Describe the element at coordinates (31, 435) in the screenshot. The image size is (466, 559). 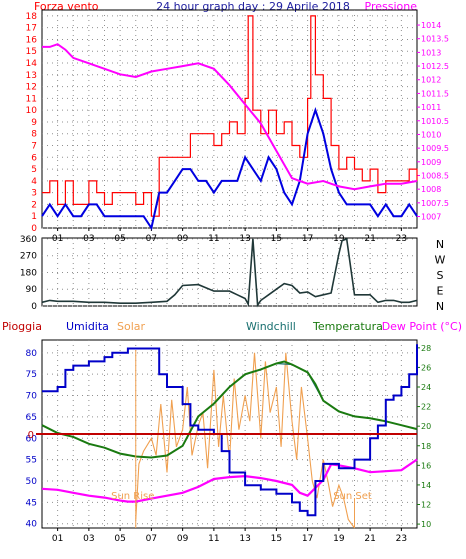
I see `pioggia-zero-label: 0` at that location.